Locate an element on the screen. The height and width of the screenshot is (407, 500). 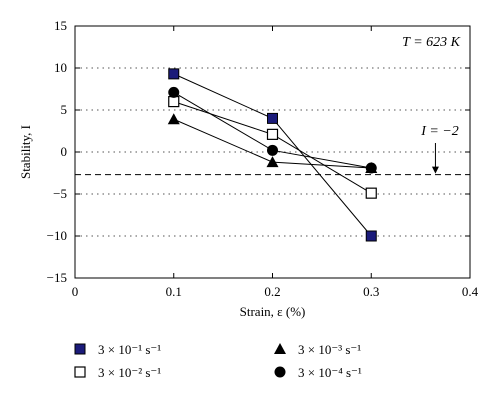
legend-label: 3 × 10⁻⁴ s⁻¹ is located at coordinates (330, 372).